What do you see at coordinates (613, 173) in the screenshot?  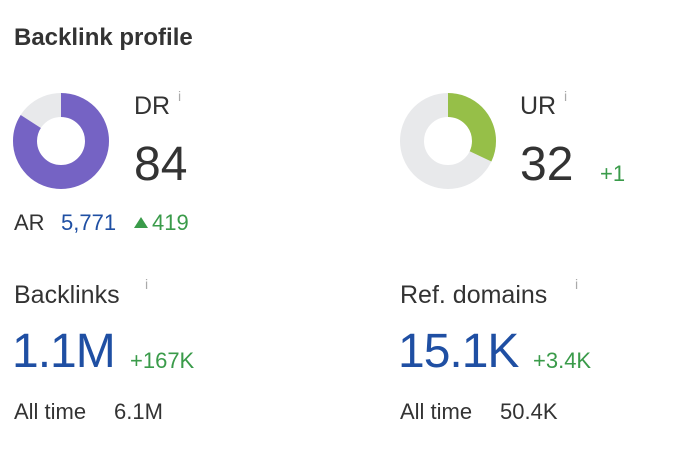 I see `ur-delta: +1` at bounding box center [613, 173].